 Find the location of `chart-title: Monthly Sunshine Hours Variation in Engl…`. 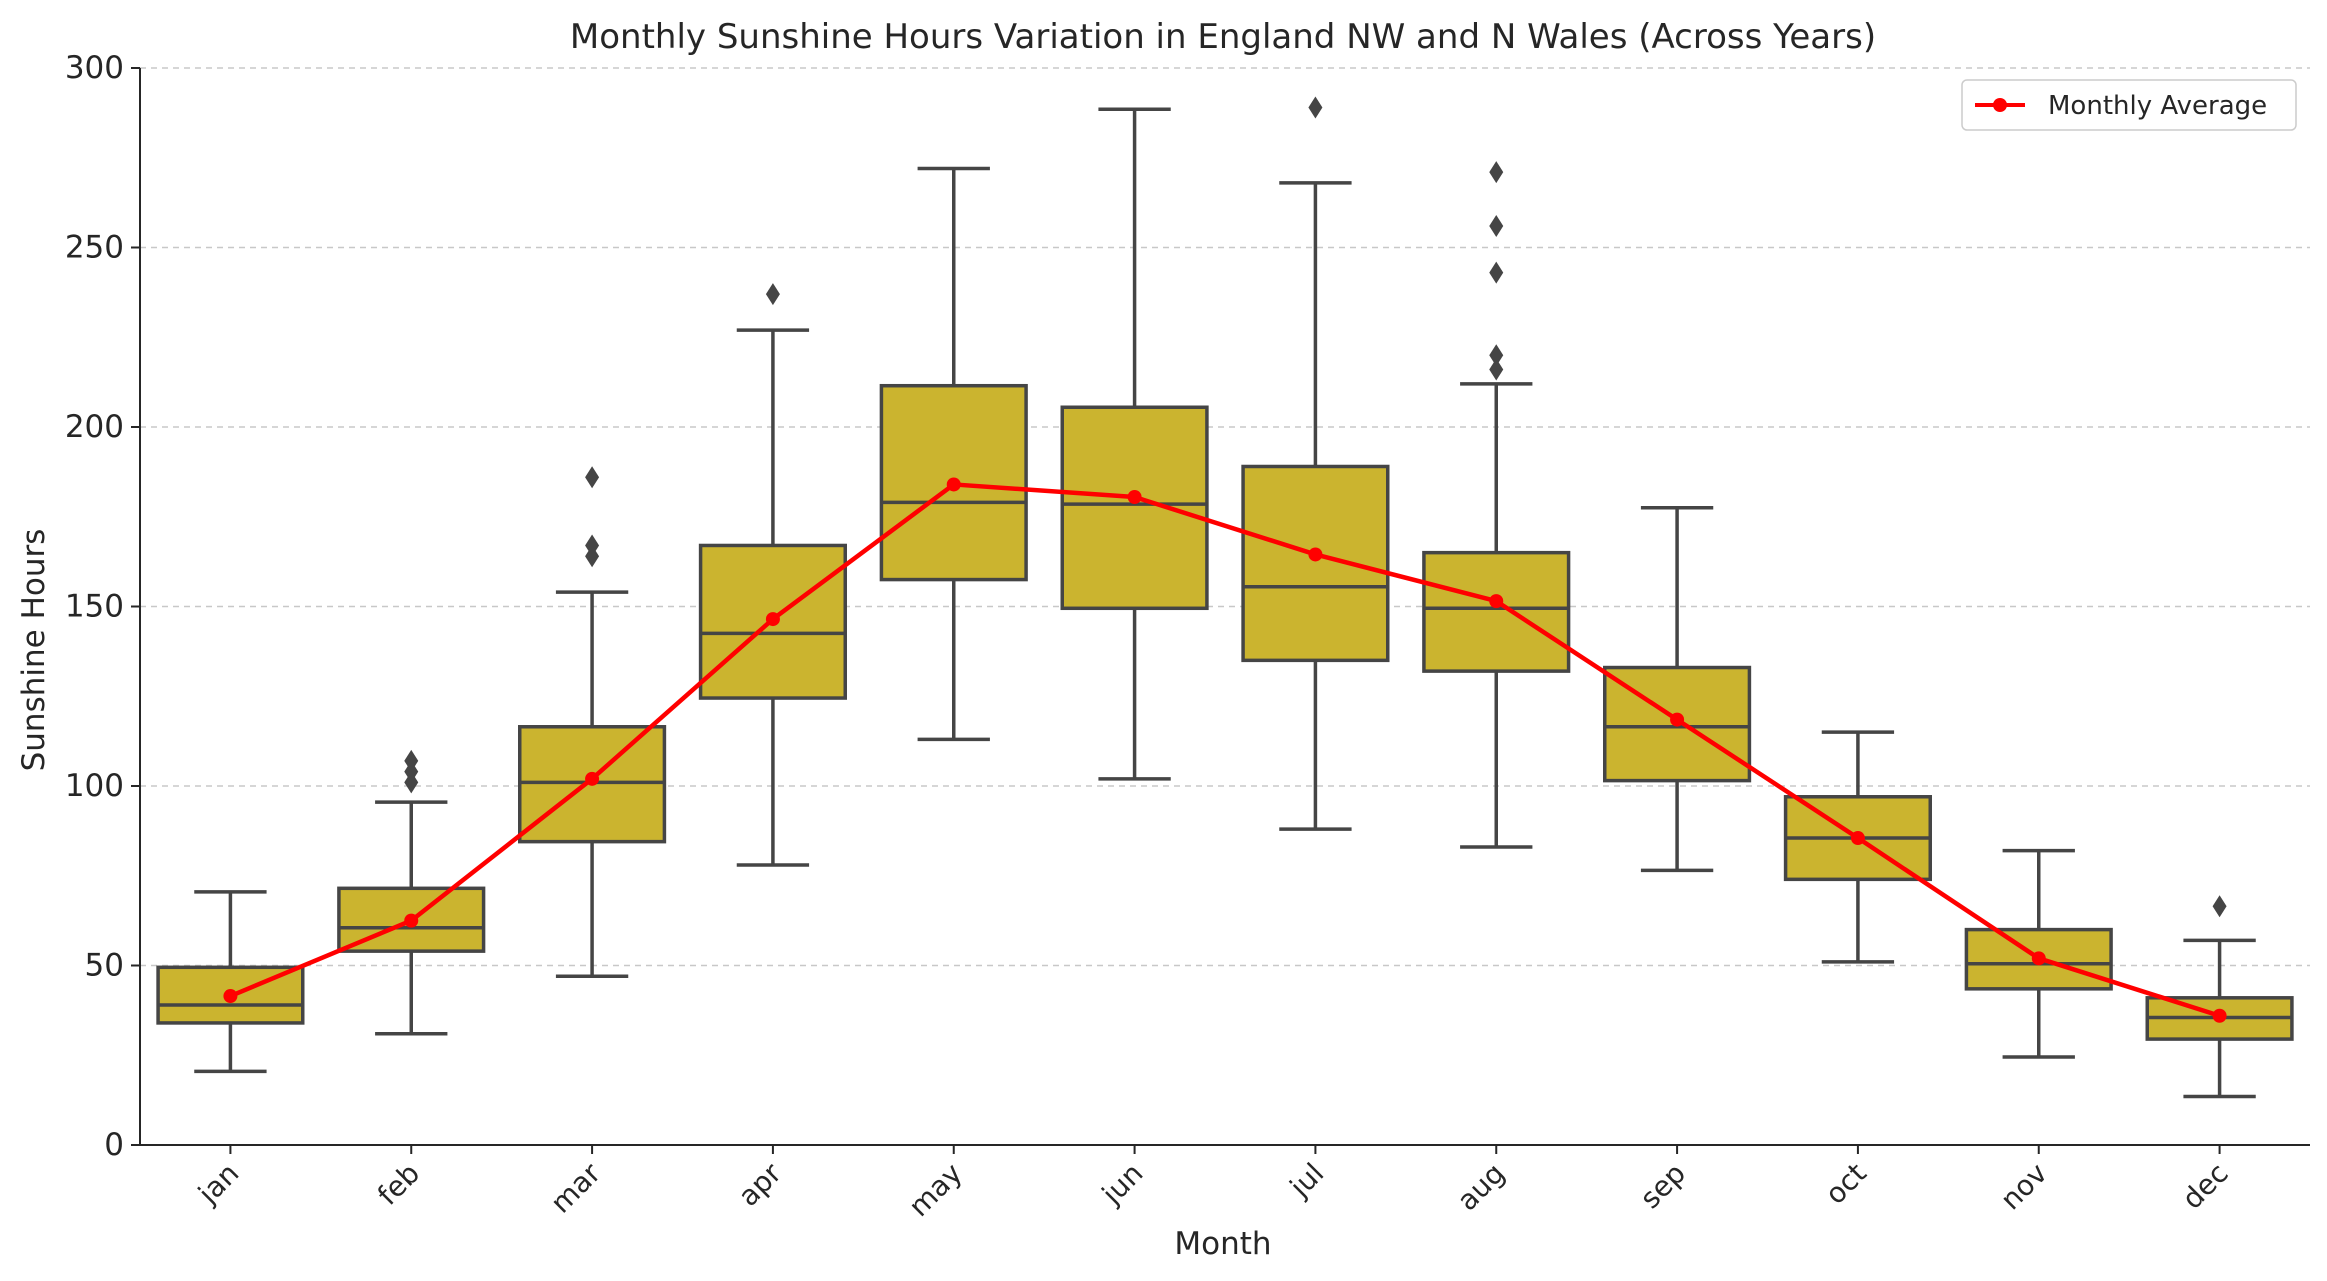

chart-title: Monthly Sunshine Hours Variation in Engl… is located at coordinates (1223, 37).